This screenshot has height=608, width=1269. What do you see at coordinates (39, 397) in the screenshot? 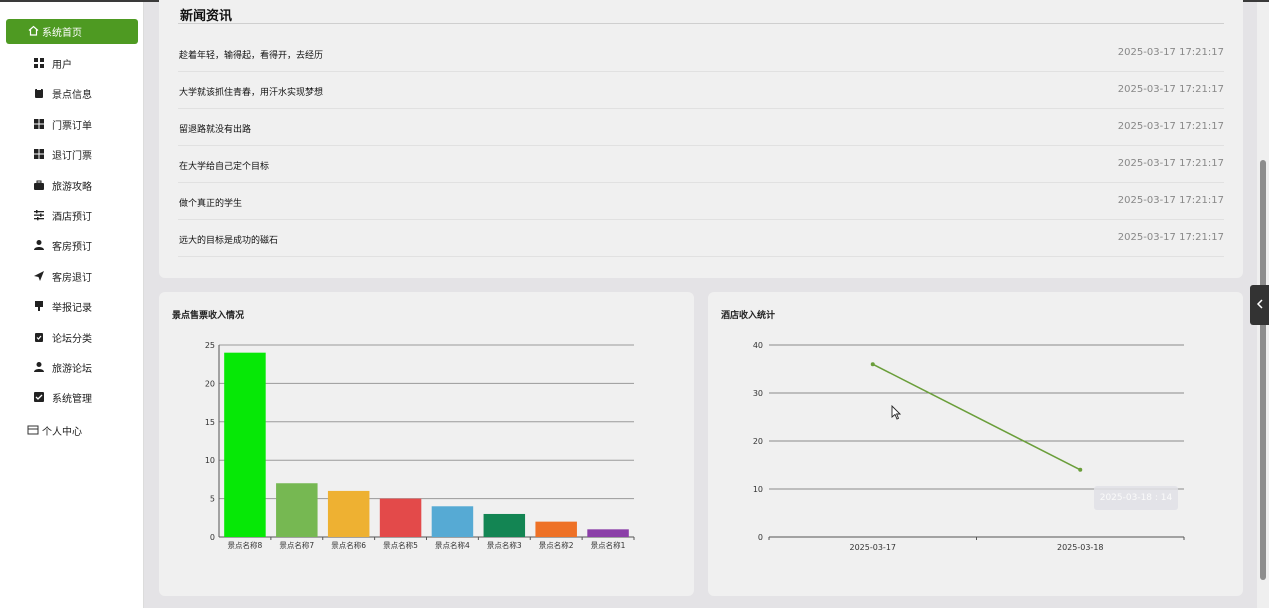
I see `checkbox-icon` at bounding box center [39, 397].